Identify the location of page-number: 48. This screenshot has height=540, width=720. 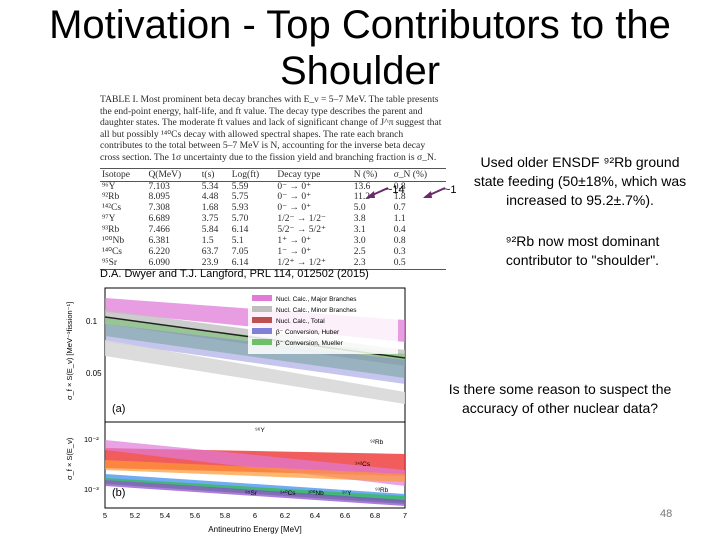
(666, 514).